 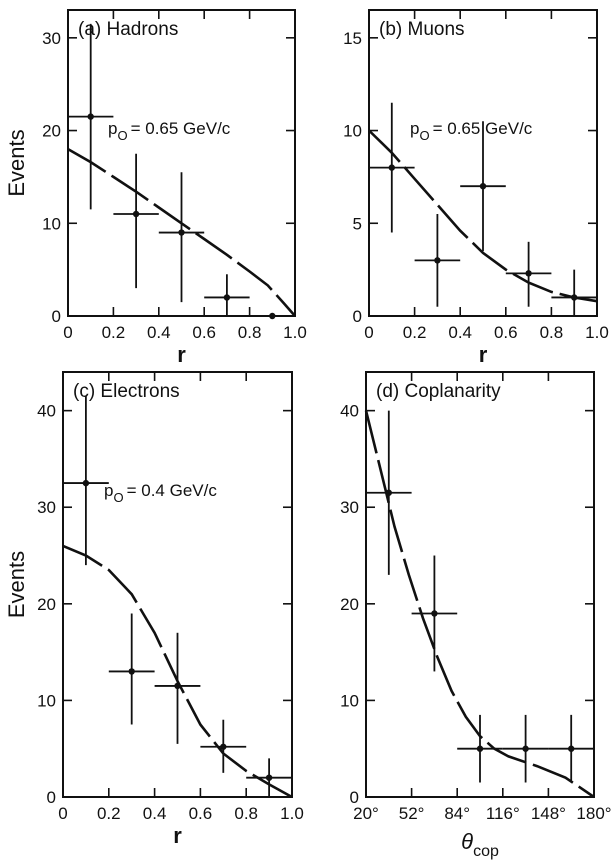 What do you see at coordinates (67, 332) in the screenshot?
I see `x-tick-label: 0` at bounding box center [67, 332].